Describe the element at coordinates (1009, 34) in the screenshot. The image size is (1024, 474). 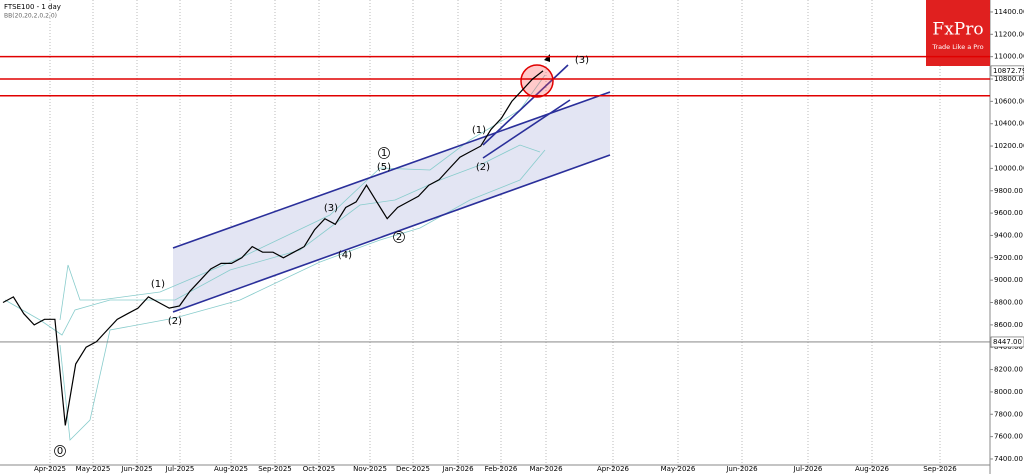
I see `y-tick-label: 11200.00` at that location.